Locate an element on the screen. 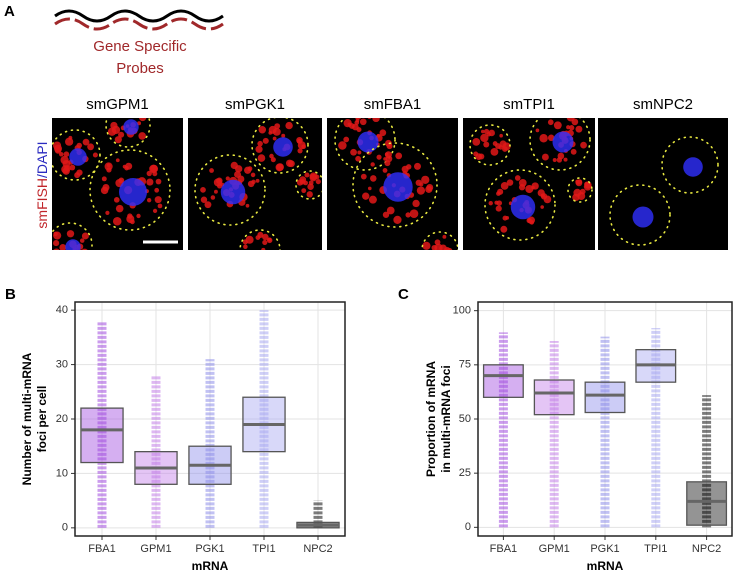 The height and width of the screenshot is (581, 736). panel-letter: C is located at coordinates (403, 294).